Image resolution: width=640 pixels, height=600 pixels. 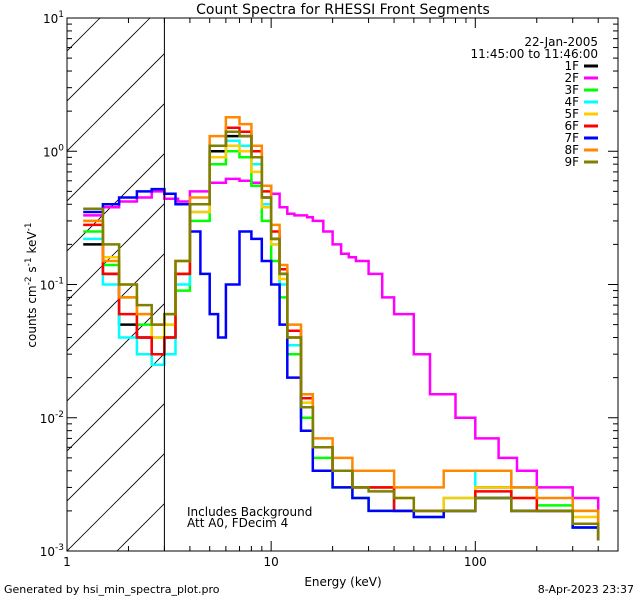 I want to click on x-tick-label: 1, so click(x=67, y=562).